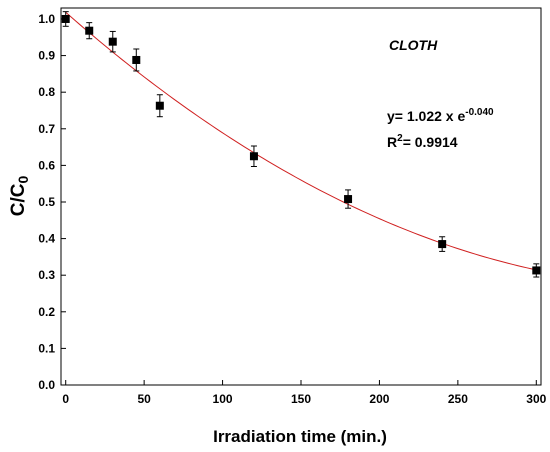  Describe the element at coordinates (46, 239) in the screenshot. I see `y-tick-label: 0.4` at that location.